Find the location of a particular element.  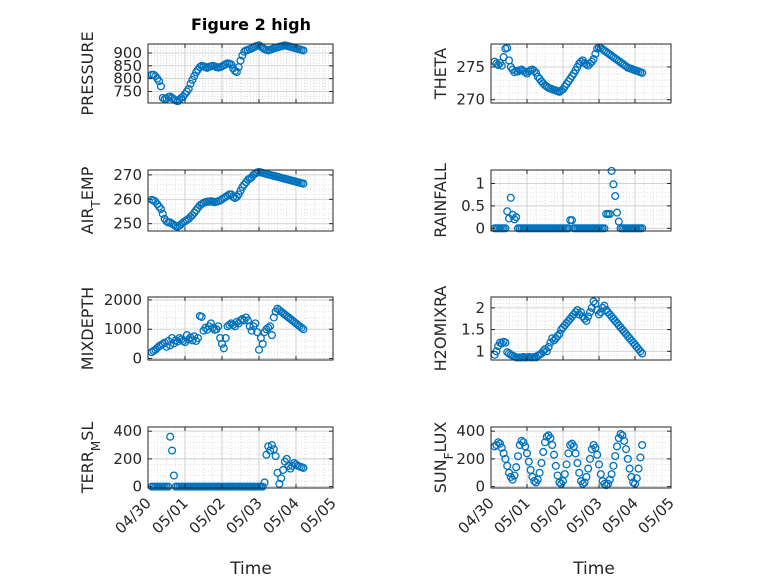

x-tick-label: 05/04 is located at coordinates (281, 515).